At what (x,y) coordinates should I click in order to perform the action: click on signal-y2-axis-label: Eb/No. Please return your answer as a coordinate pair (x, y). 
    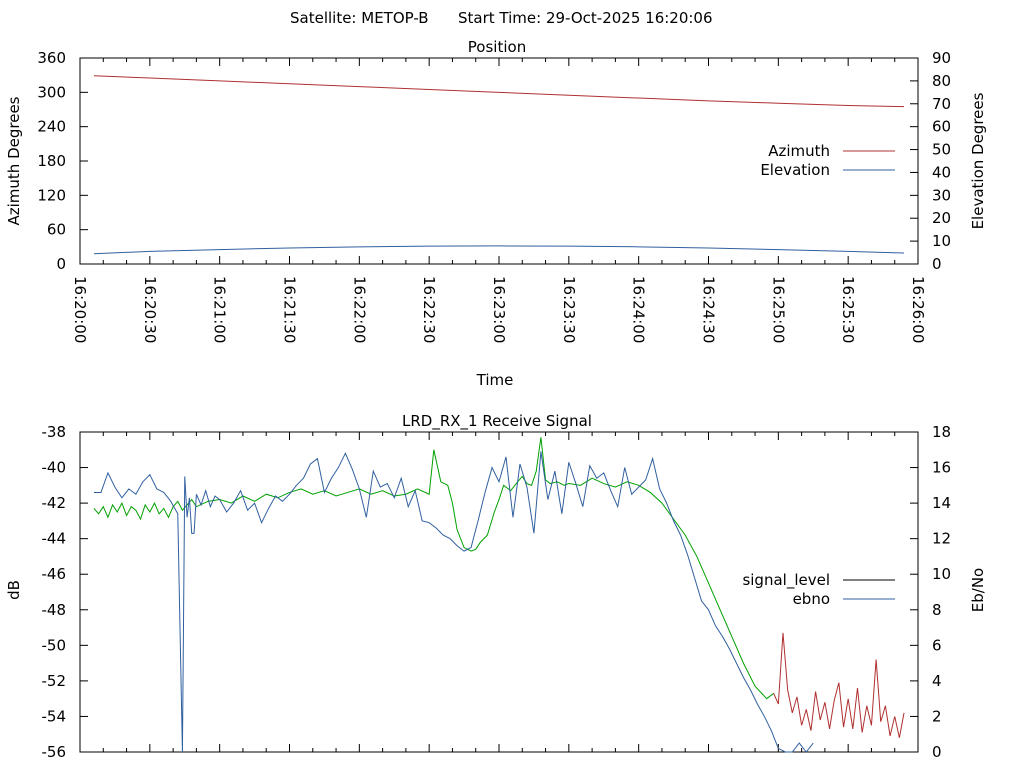
    Looking at the image, I should click on (978, 590).